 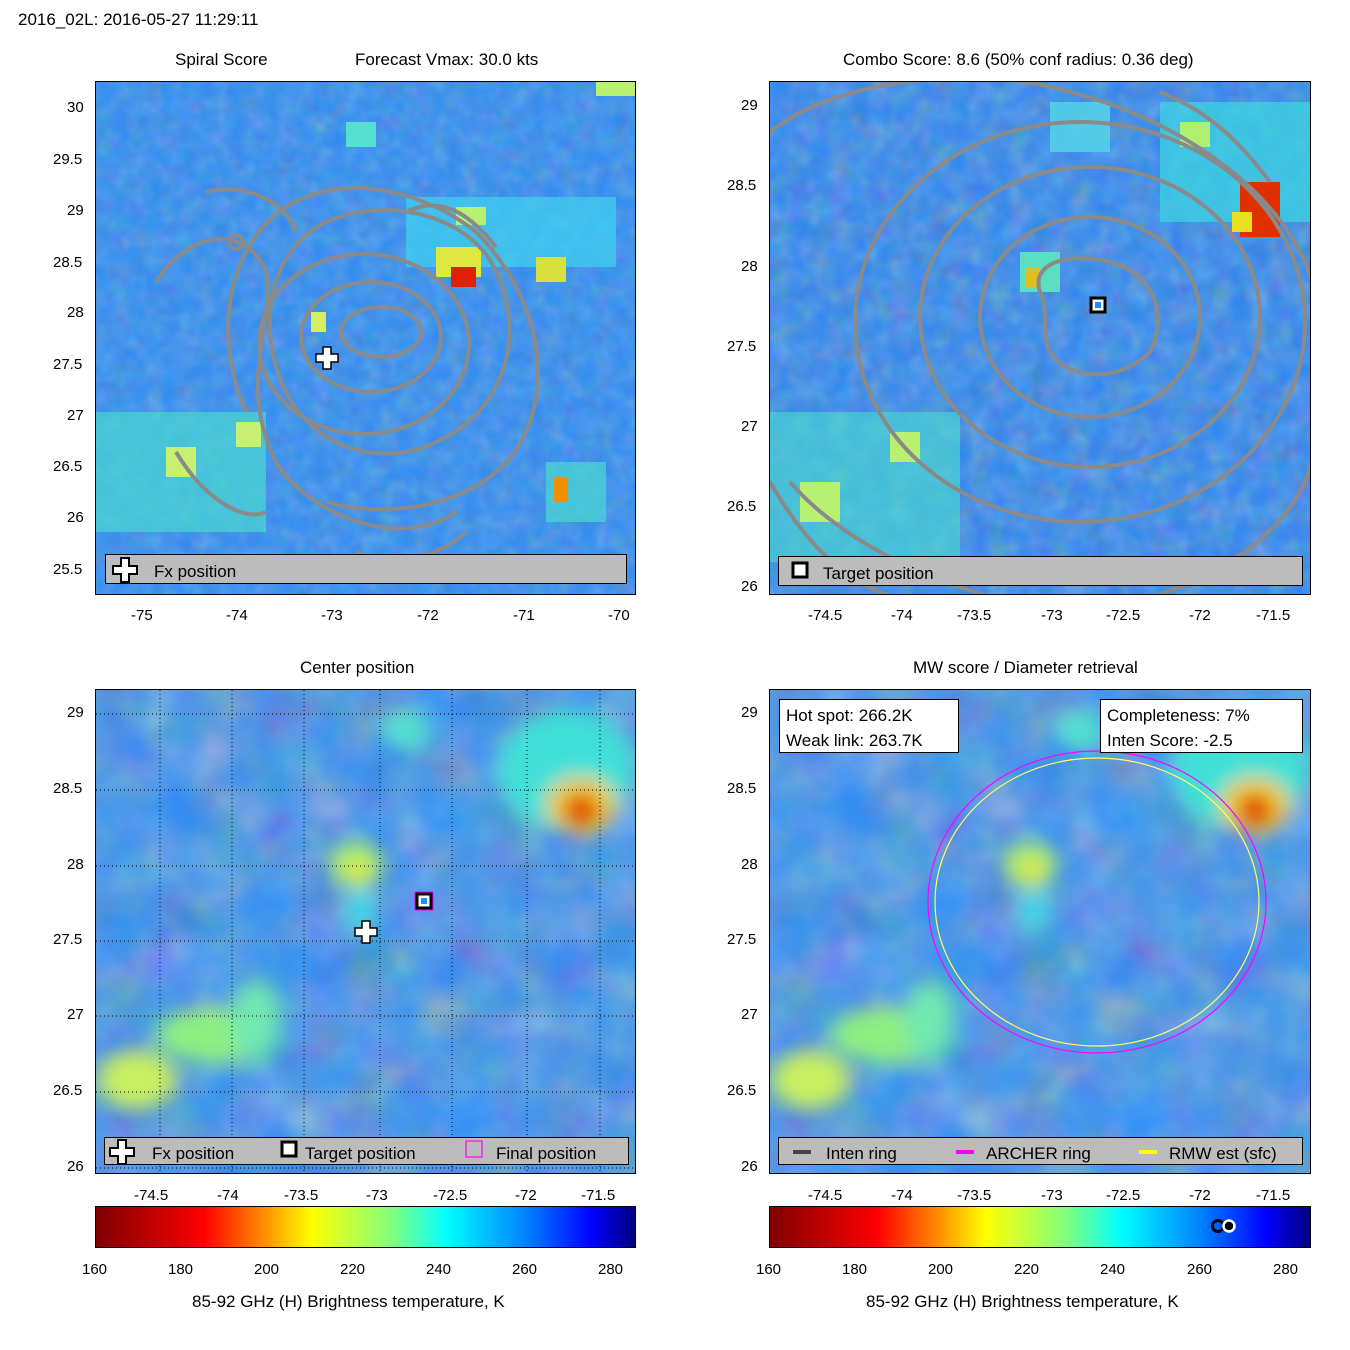 I want to click on combo-warm-patches, so click(x=1040, y=332).